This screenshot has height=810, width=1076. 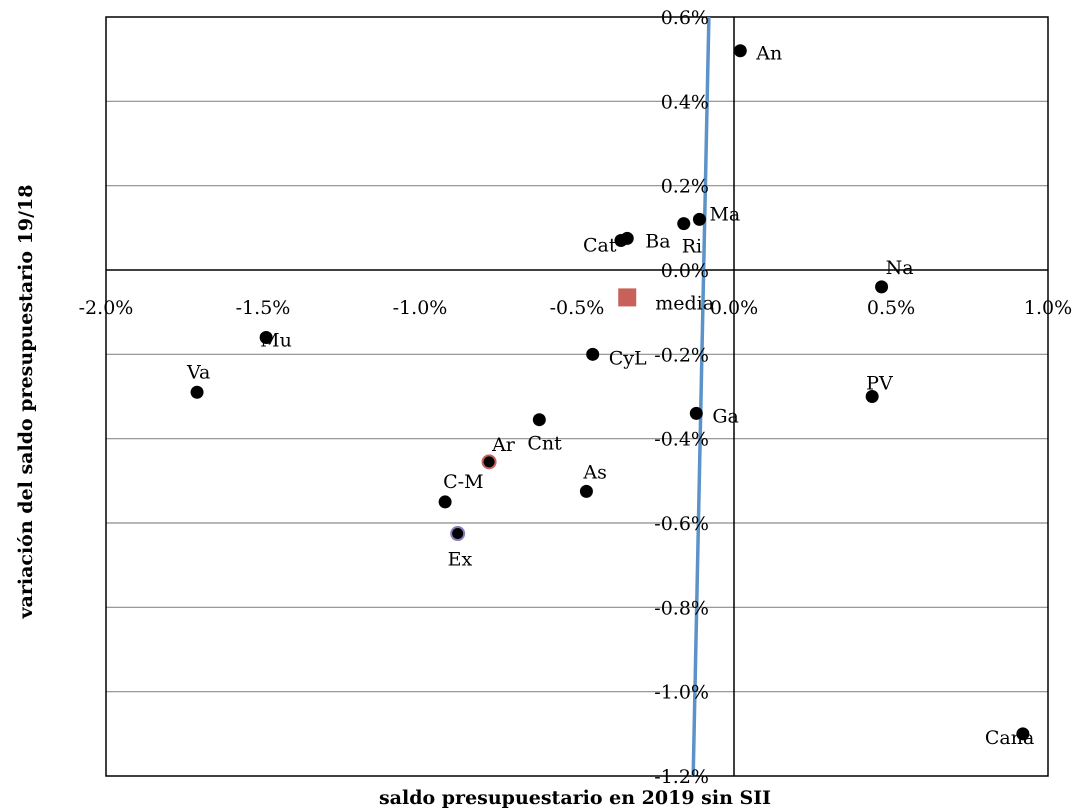 What do you see at coordinates (621, 240) in the screenshot?
I see `data-point-Cat` at bounding box center [621, 240].